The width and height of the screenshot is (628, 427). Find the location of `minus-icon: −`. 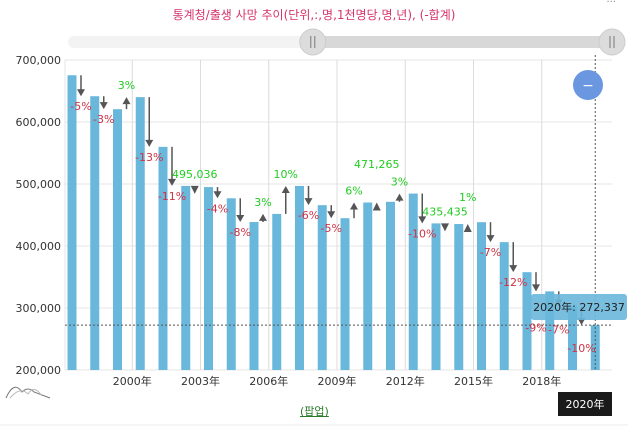

minus-icon: − is located at coordinates (588, 86).